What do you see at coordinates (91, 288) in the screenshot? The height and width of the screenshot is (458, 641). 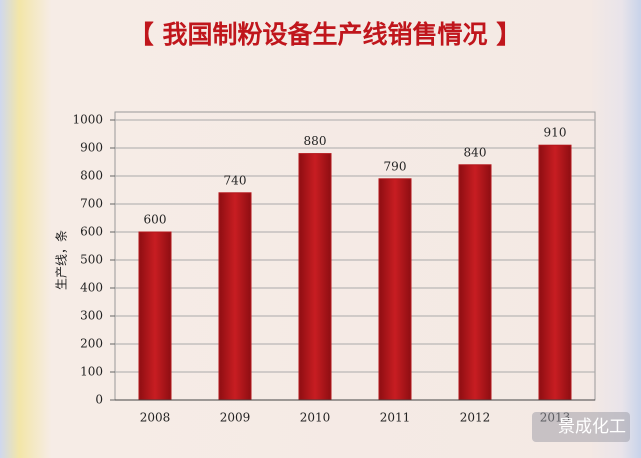 I see `y-tick-label: 400` at bounding box center [91, 288].